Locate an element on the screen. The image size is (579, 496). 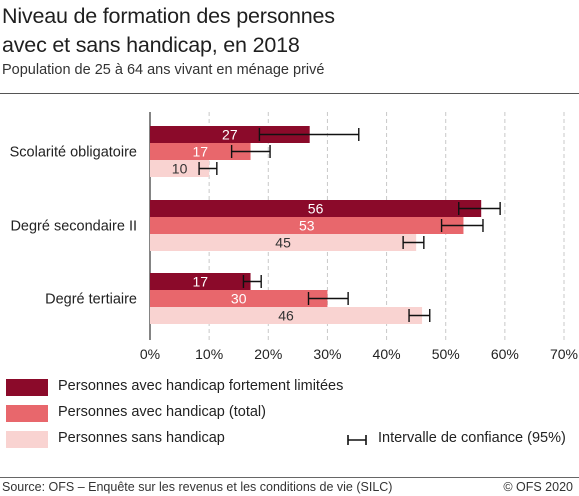
data-label: 30 is located at coordinates (239, 299).